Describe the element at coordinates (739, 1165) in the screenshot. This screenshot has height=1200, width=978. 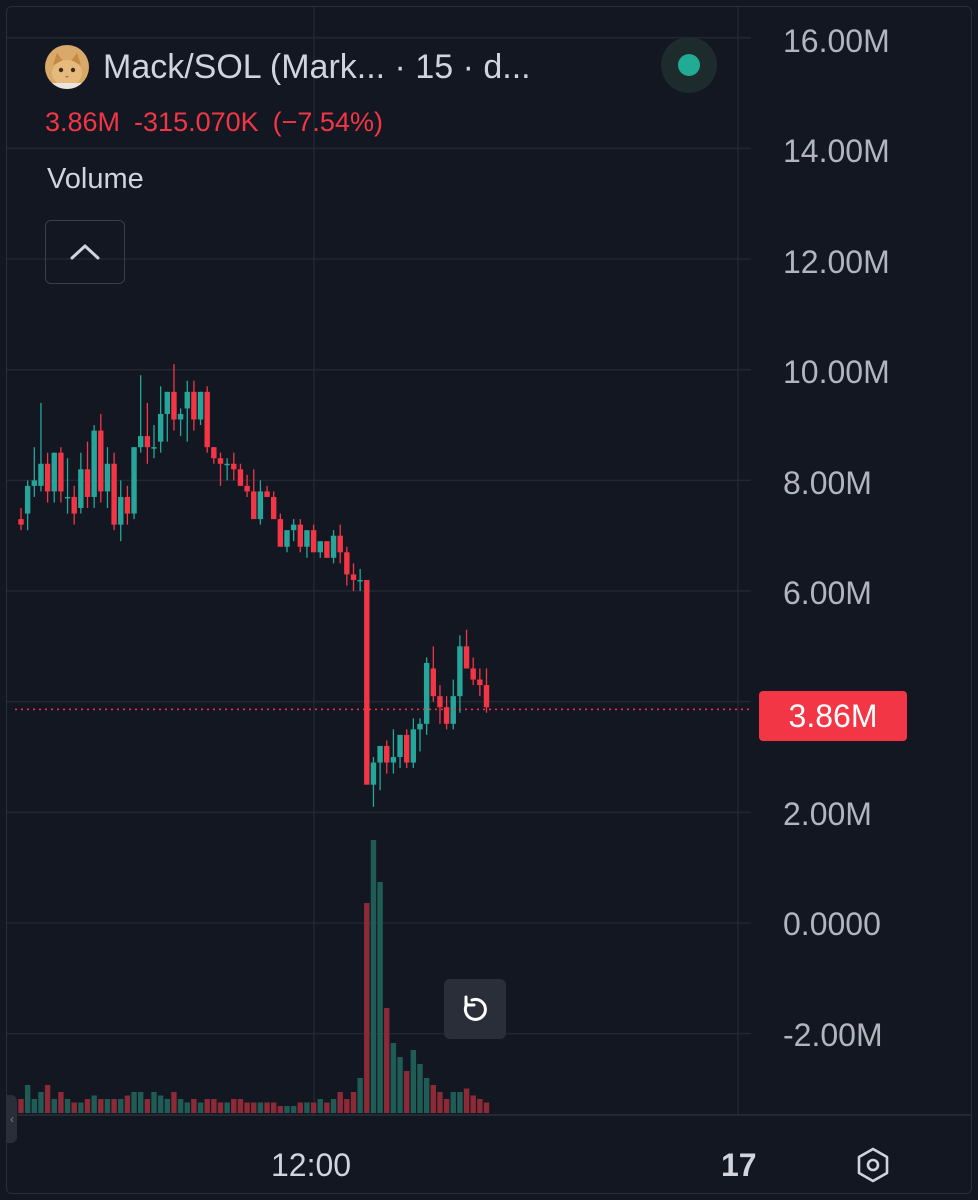
I see `x-tick-label: 17` at that location.